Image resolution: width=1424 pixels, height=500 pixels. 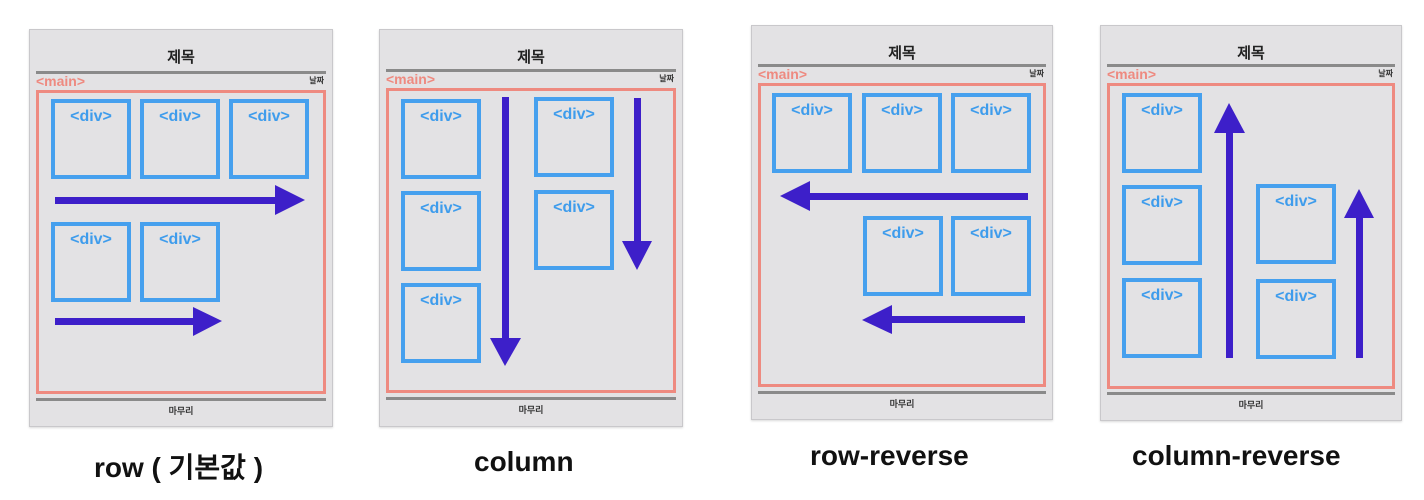 I want to click on flex-direction-caption: row-reverse, so click(x=889, y=455).